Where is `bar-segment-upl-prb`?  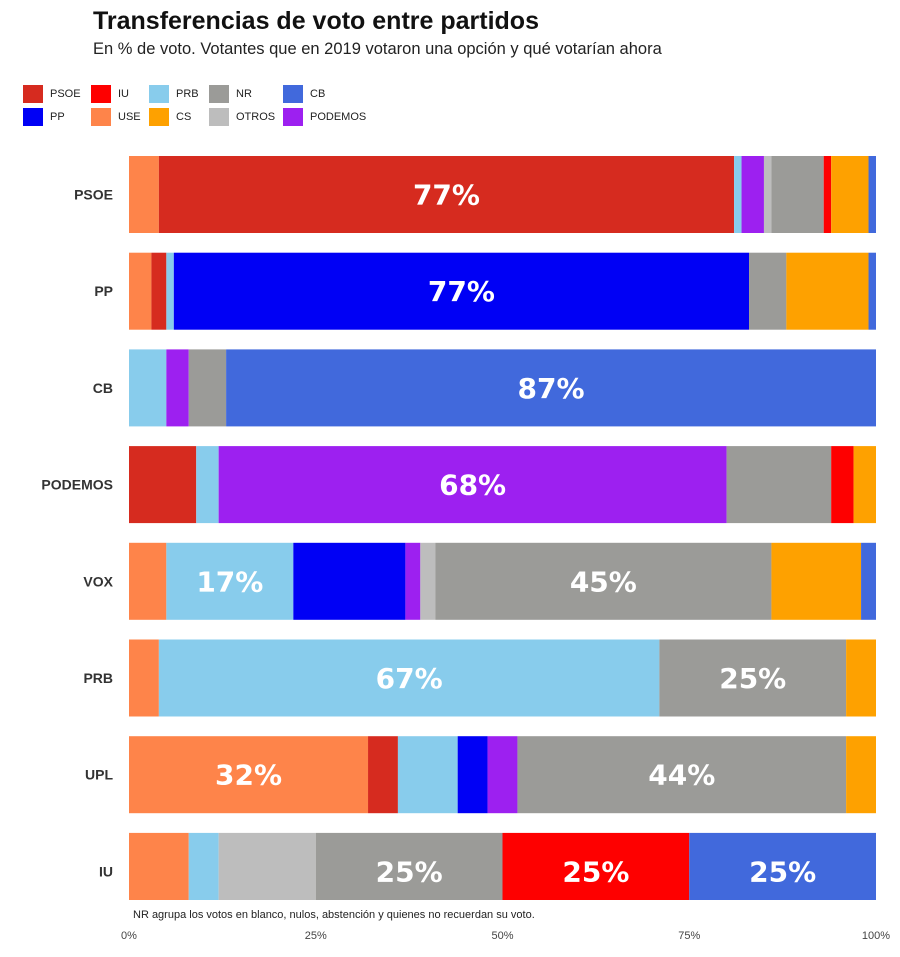 bar-segment-upl-prb is located at coordinates (427, 775).